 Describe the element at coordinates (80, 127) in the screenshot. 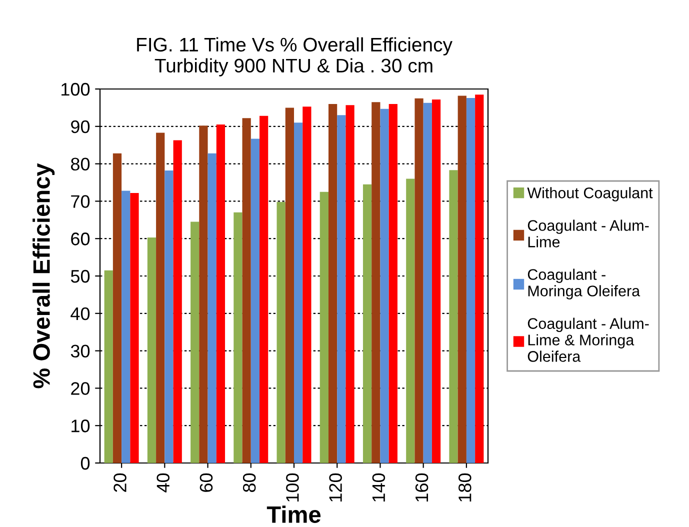

I see `y-tick-label: 90` at that location.